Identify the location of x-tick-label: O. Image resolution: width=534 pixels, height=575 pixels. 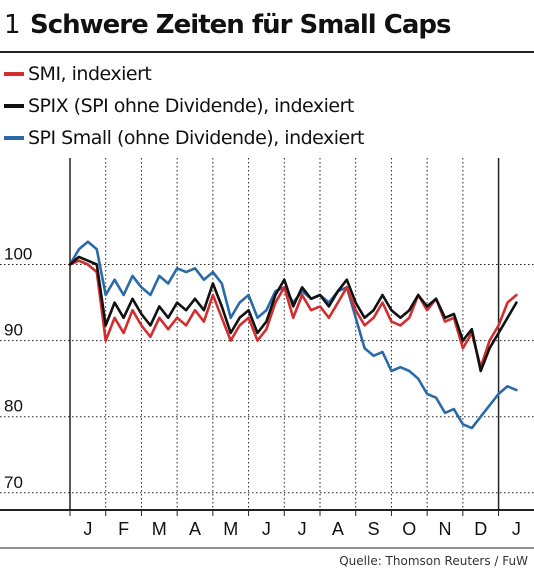
(409, 529).